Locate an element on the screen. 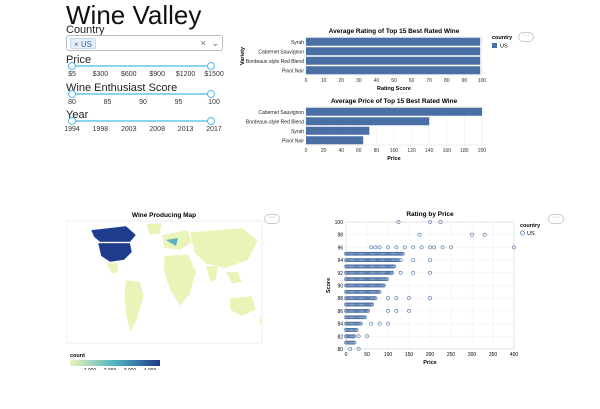 The image size is (600, 409). country-india is located at coordinates (212, 274).